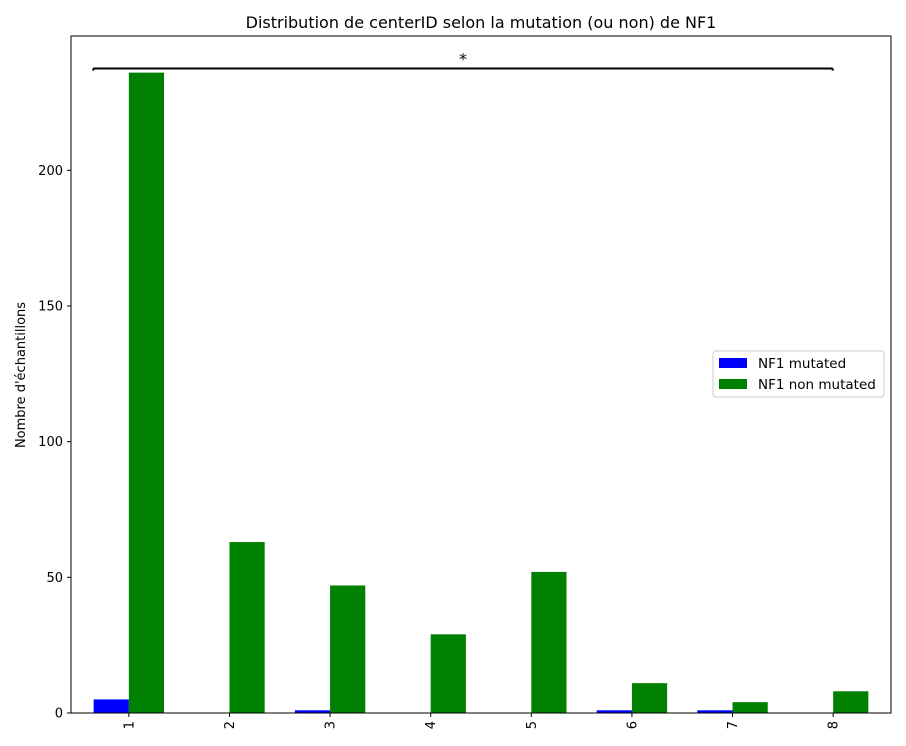 Image resolution: width=906 pixels, height=746 pixels. Describe the element at coordinates (54, 578) in the screenshot. I see `y-tick-label: 50` at that location.